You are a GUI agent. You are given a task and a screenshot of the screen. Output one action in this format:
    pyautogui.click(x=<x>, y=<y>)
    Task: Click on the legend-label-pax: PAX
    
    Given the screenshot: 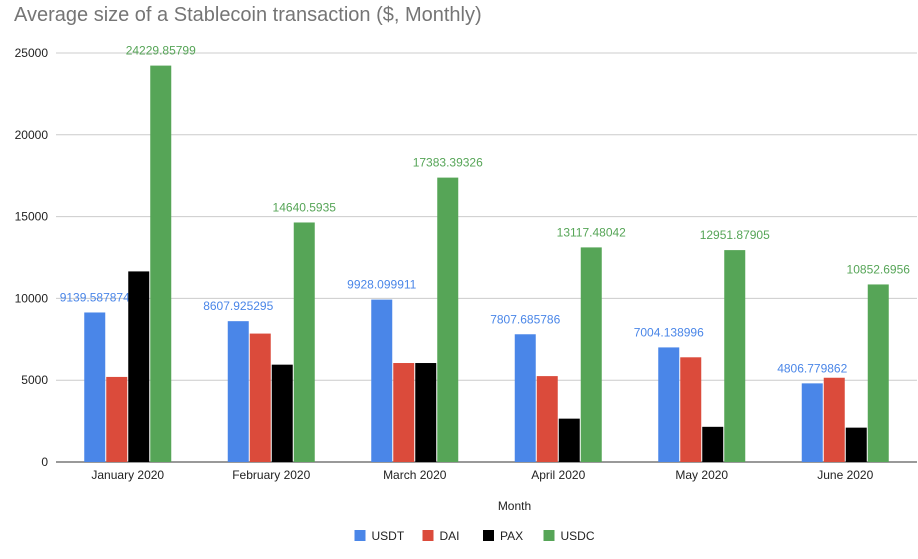 What is the action you would take?
    pyautogui.click(x=511, y=536)
    